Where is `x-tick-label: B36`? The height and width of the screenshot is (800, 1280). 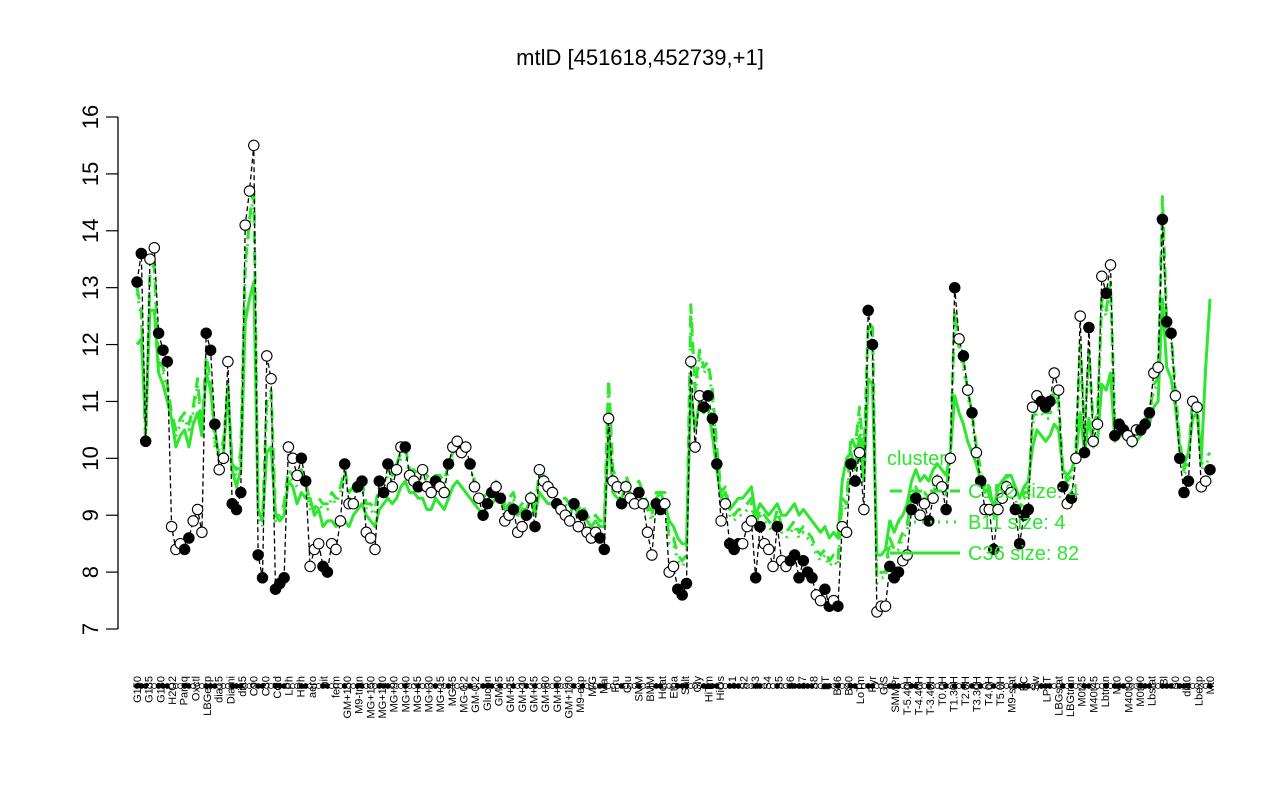 x-tick-label: B36 is located at coordinates (838, 686).